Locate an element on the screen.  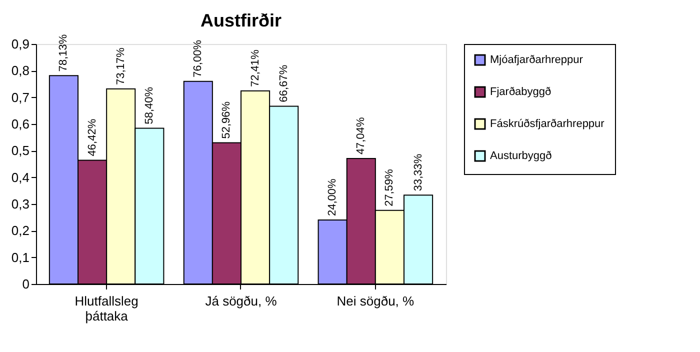
x-tick-label: Nei sögðu, % is located at coordinates (375, 301).